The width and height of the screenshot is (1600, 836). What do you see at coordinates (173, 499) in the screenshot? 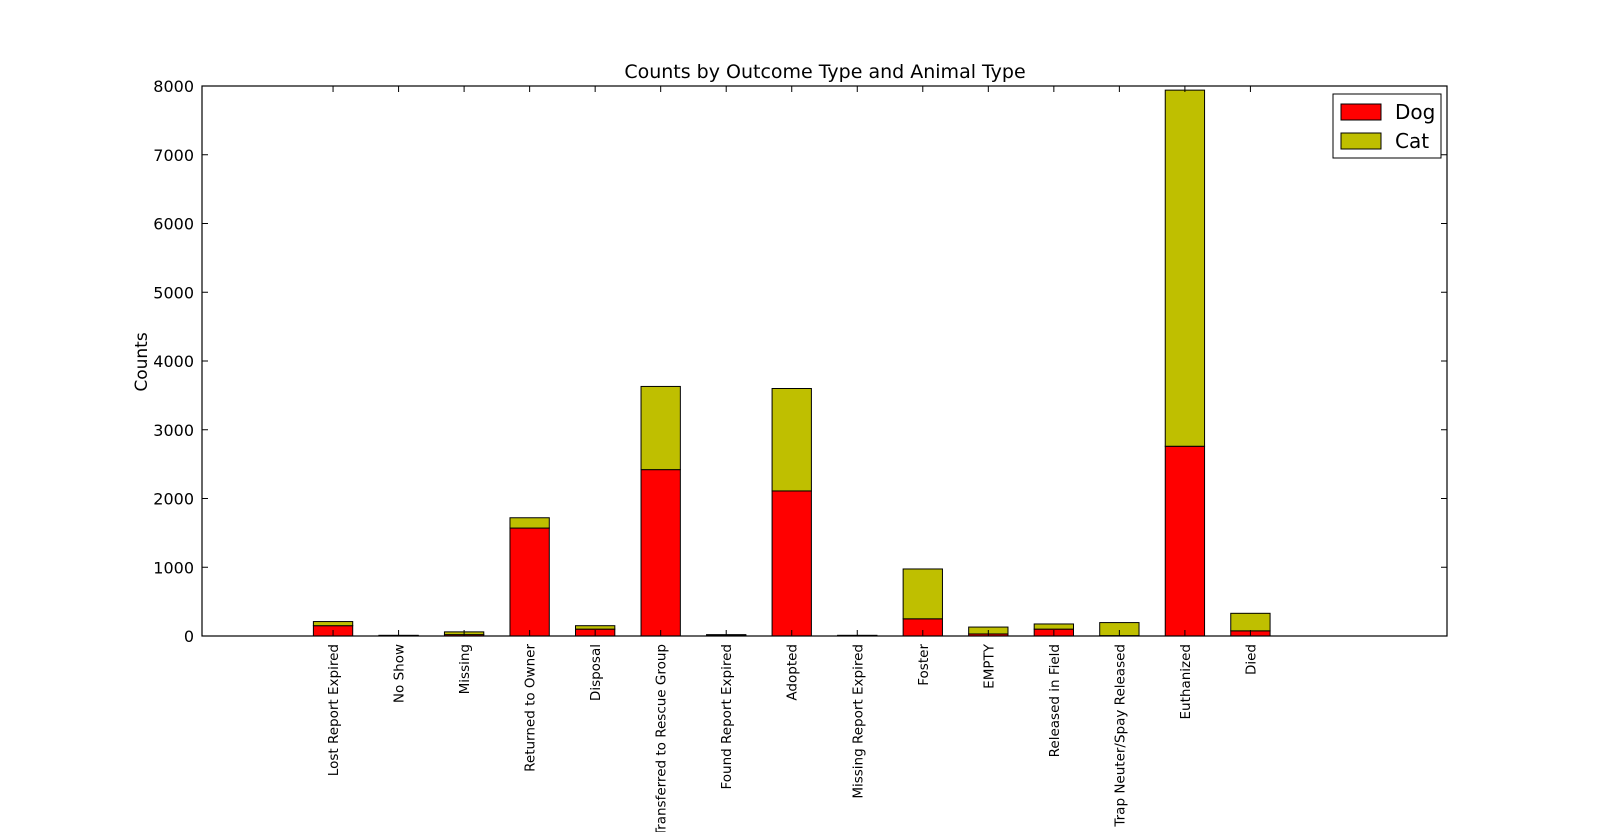
I see `y-tick-label: 2000` at bounding box center [173, 499].